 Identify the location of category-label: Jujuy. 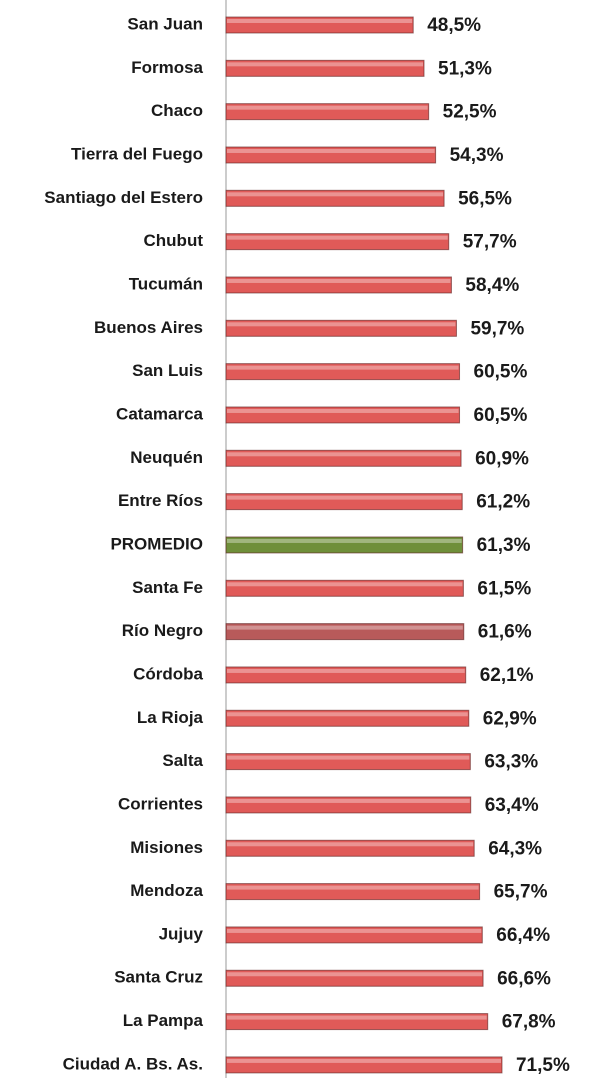
(181, 933).